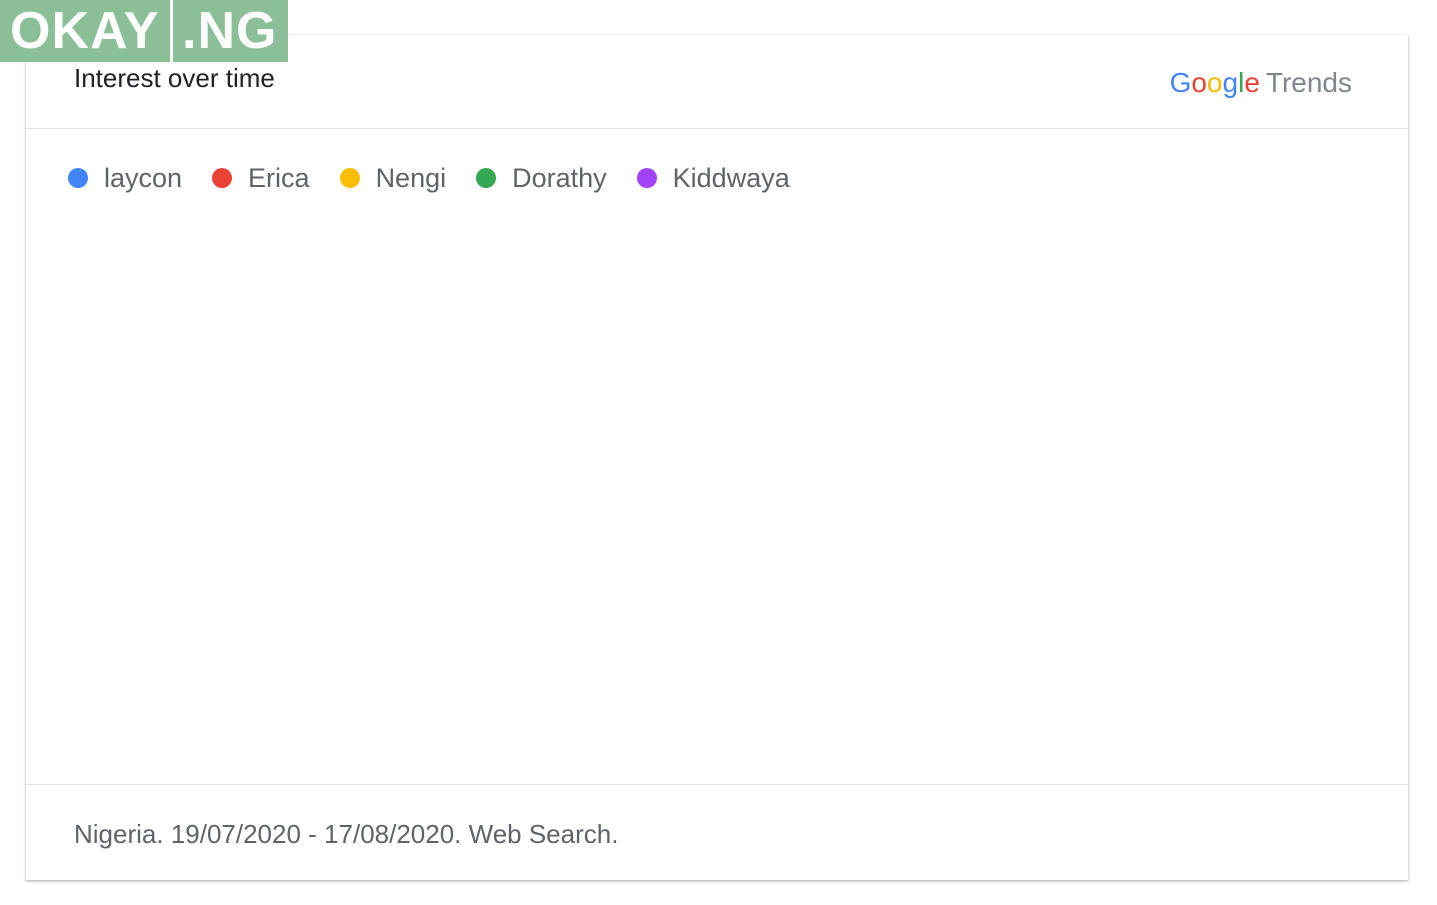 The image size is (1437, 905). I want to click on legend-item-kiddwaya: Kiddwaya, so click(713, 178).